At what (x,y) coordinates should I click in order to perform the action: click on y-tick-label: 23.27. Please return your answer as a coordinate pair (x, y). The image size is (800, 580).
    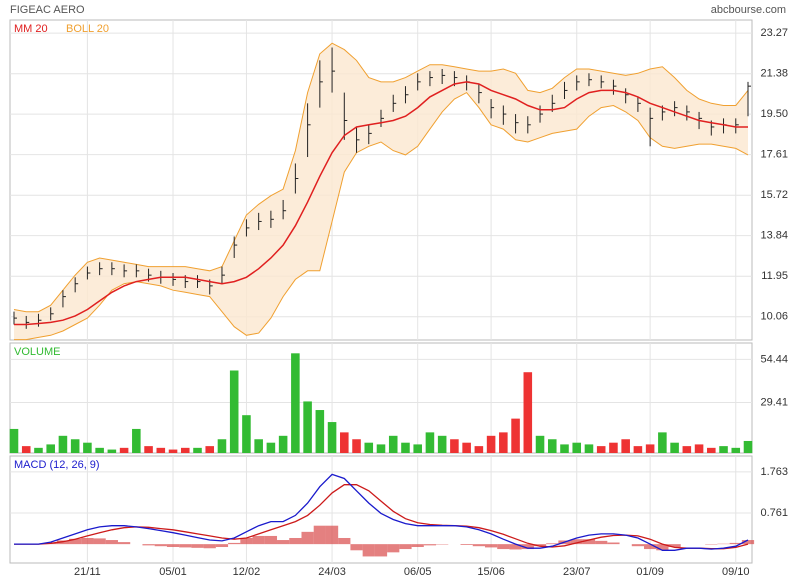
    Looking at the image, I should click on (774, 33).